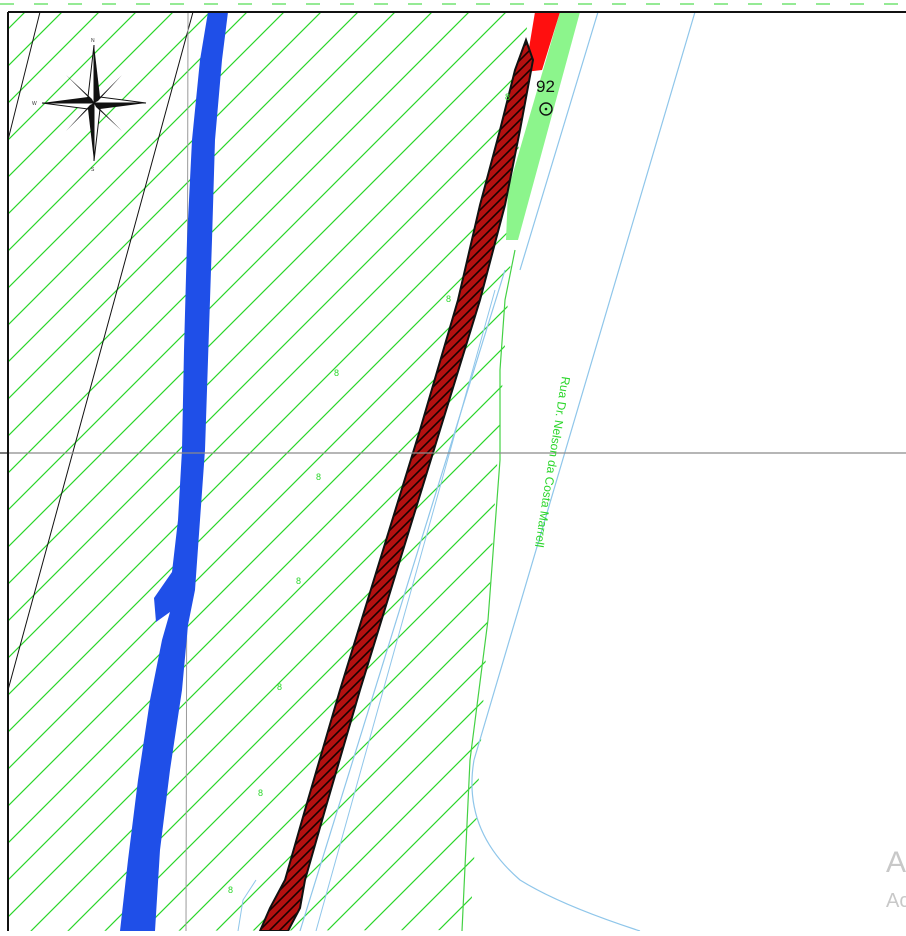 The height and width of the screenshot is (936, 906). What do you see at coordinates (542, 42) in the screenshot?
I see `red-strip` at bounding box center [542, 42].